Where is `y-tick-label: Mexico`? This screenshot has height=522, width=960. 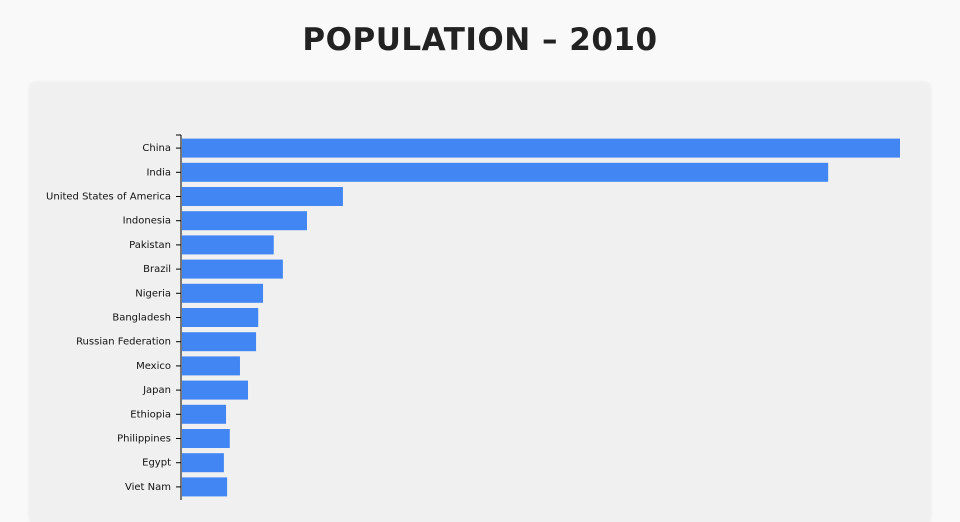
y-tick-label: Mexico is located at coordinates (153, 366).